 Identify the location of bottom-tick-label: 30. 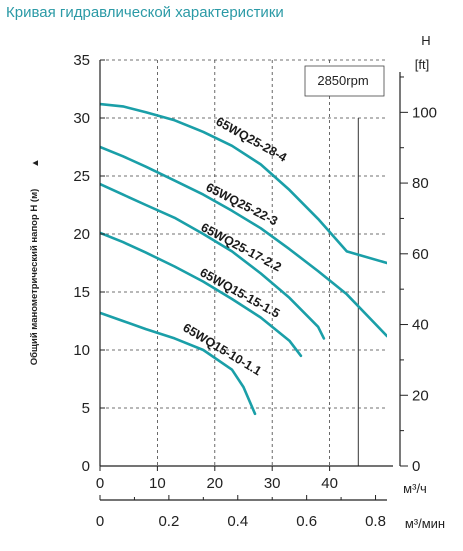
(272, 483).